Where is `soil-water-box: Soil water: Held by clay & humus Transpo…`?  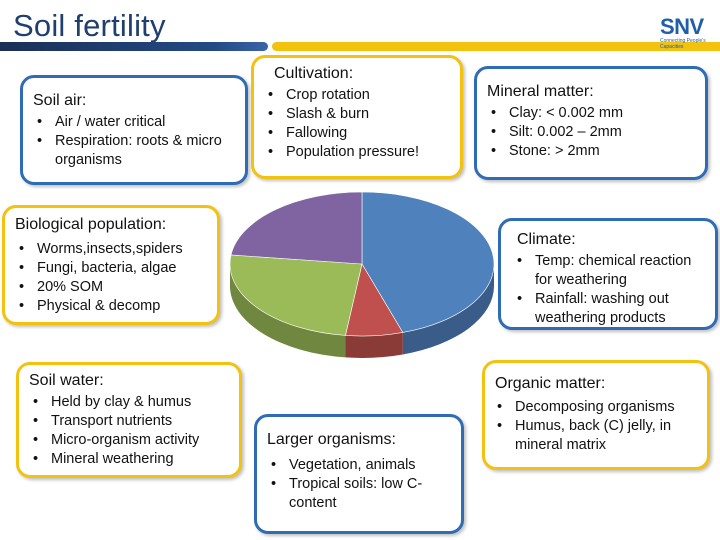
soil-water-box: Soil water: Held by clay & humus Transpo… is located at coordinates (129, 420).